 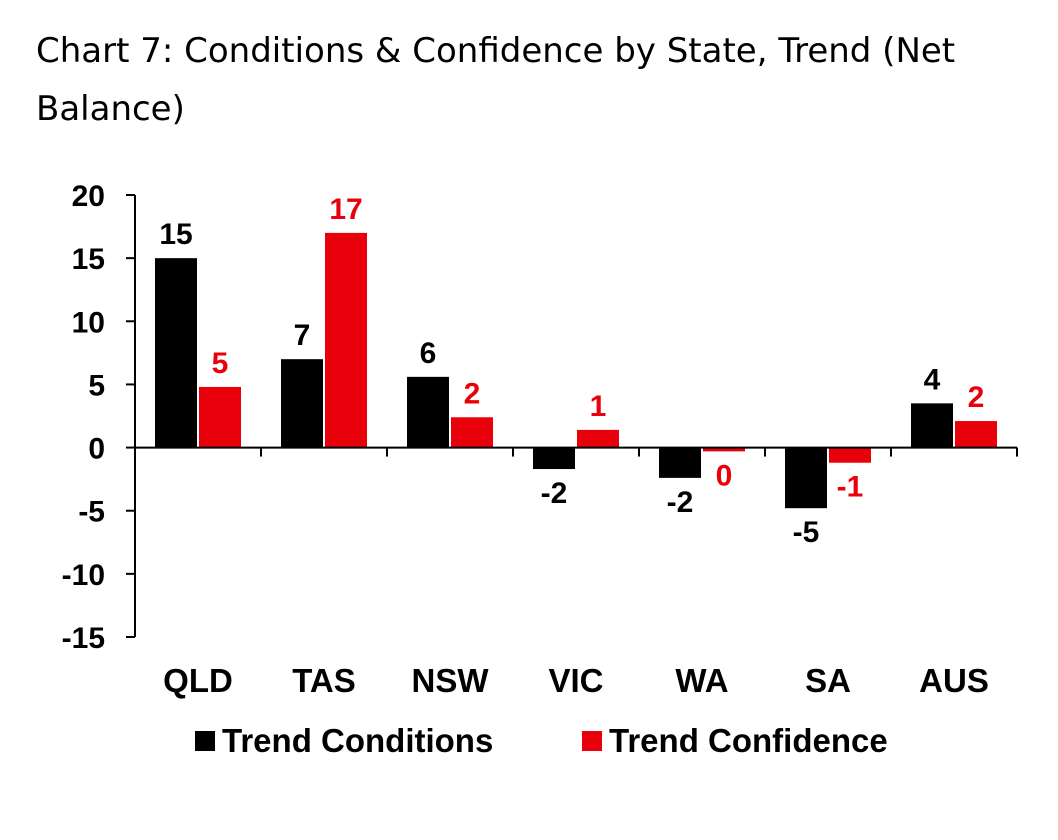 I want to click on x-tick-label-sa: SA, so click(x=828, y=680).